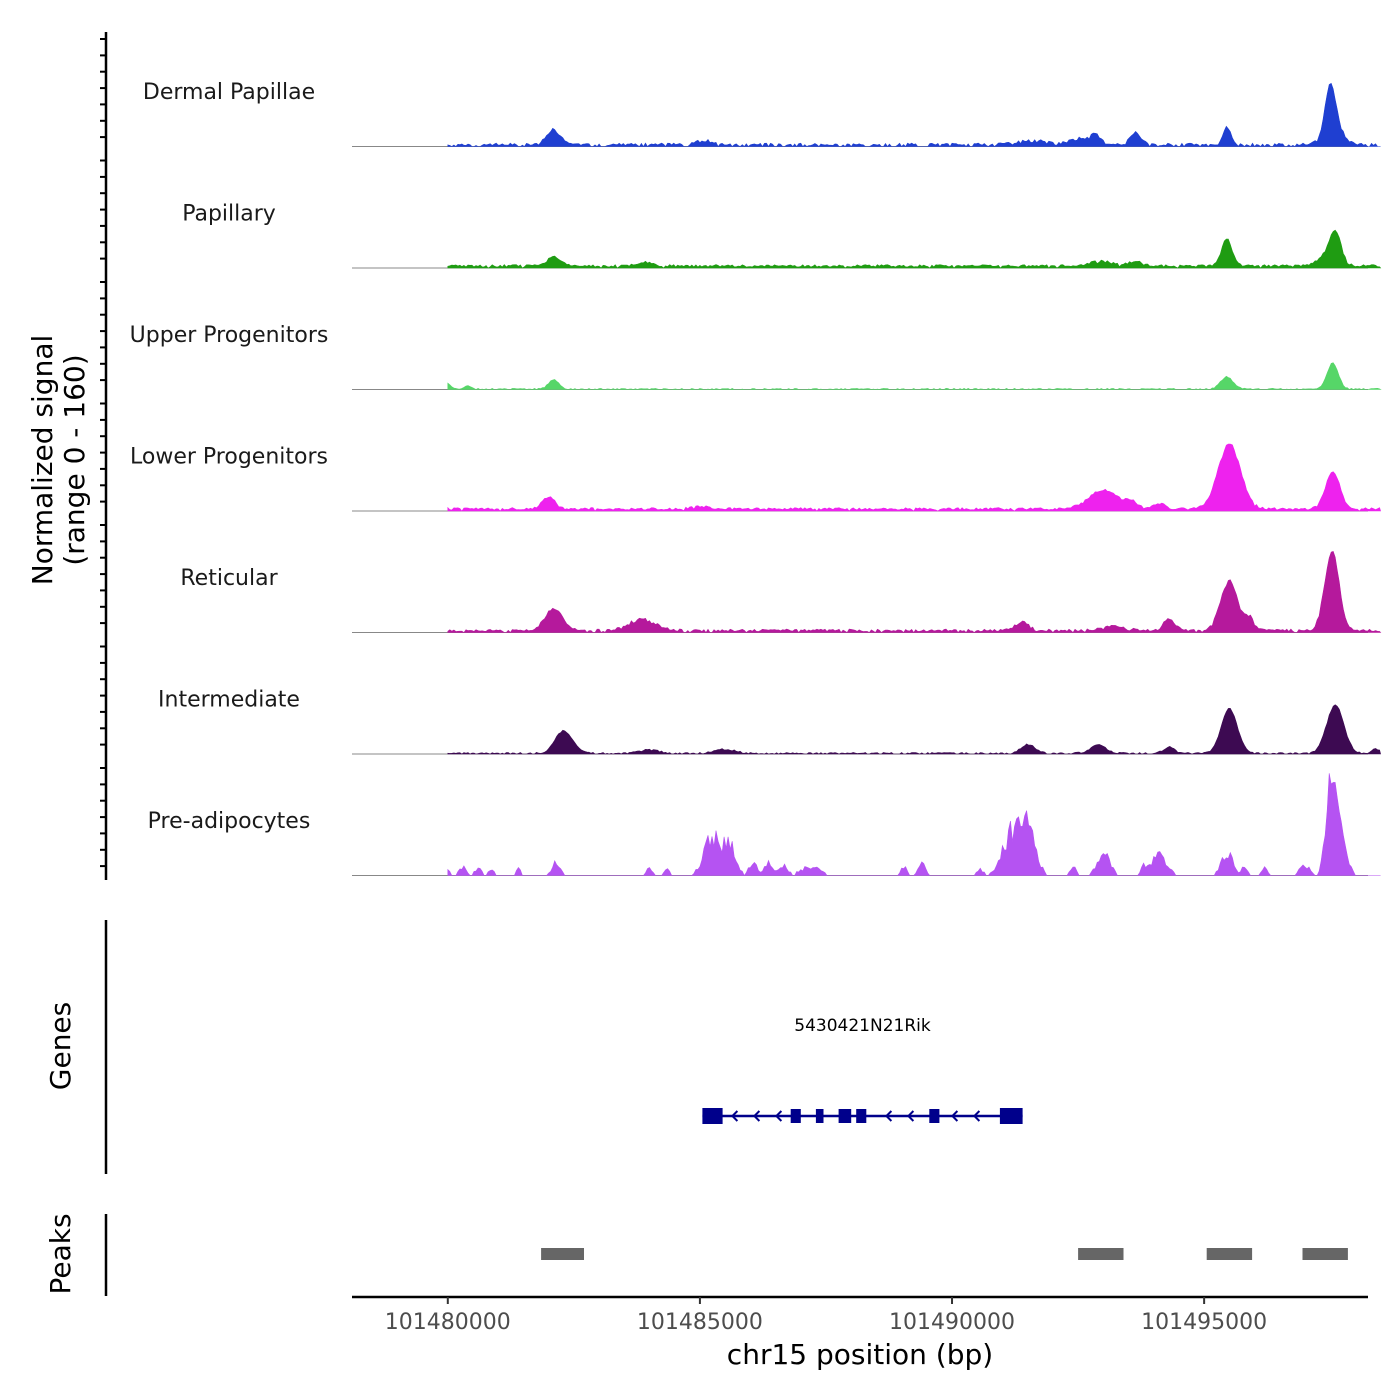 The height and width of the screenshot is (1400, 1400). I want to click on track-label: Lower Progenitors, so click(229, 457).